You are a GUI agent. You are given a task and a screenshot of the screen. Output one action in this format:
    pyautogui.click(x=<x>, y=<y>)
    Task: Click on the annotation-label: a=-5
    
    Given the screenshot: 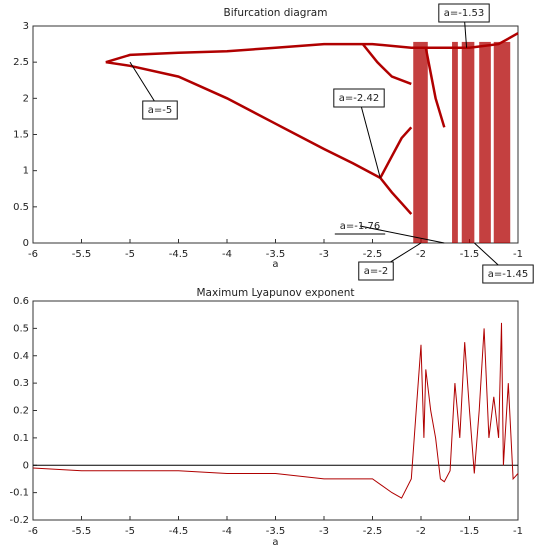 What is the action you would take?
    pyautogui.click(x=160, y=110)
    